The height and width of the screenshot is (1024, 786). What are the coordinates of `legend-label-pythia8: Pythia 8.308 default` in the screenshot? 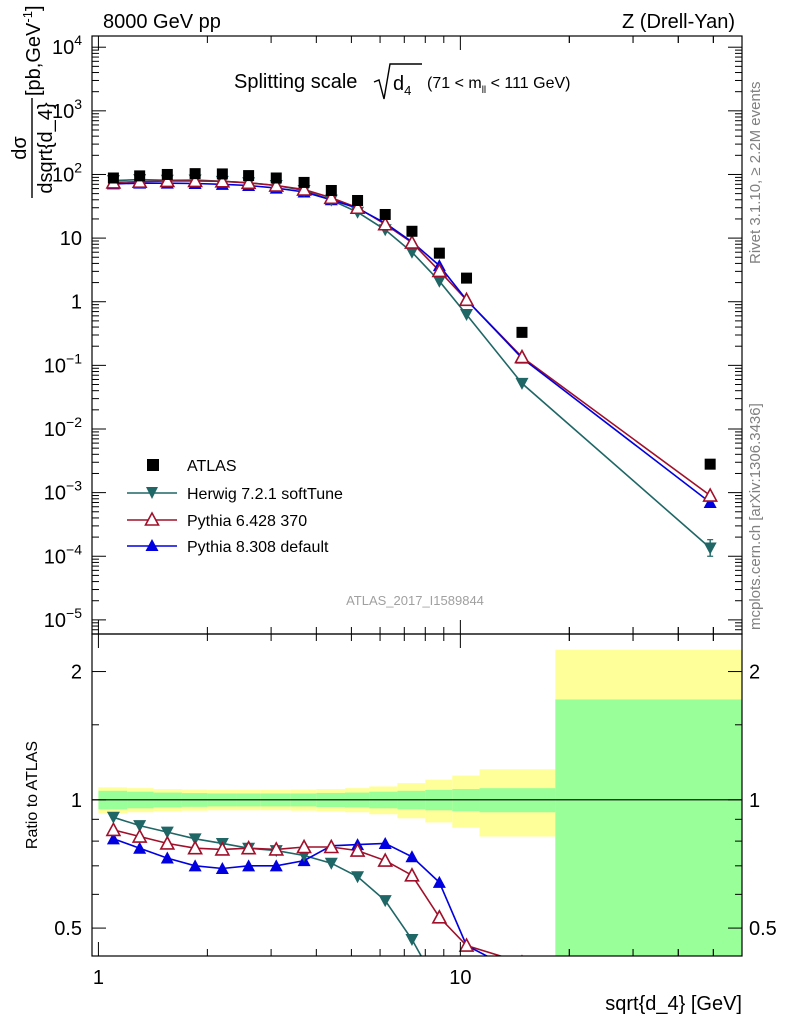 It's located at (258, 547).